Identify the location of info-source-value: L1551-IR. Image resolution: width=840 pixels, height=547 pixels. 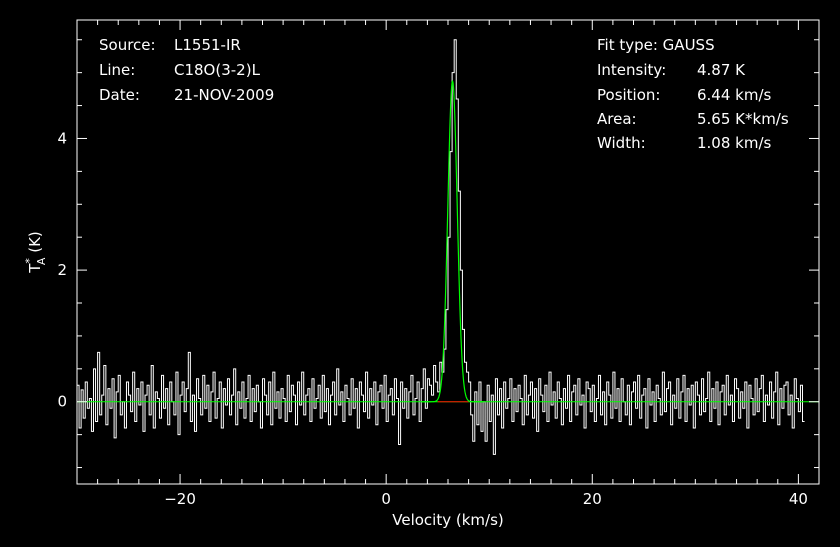
(207, 45).